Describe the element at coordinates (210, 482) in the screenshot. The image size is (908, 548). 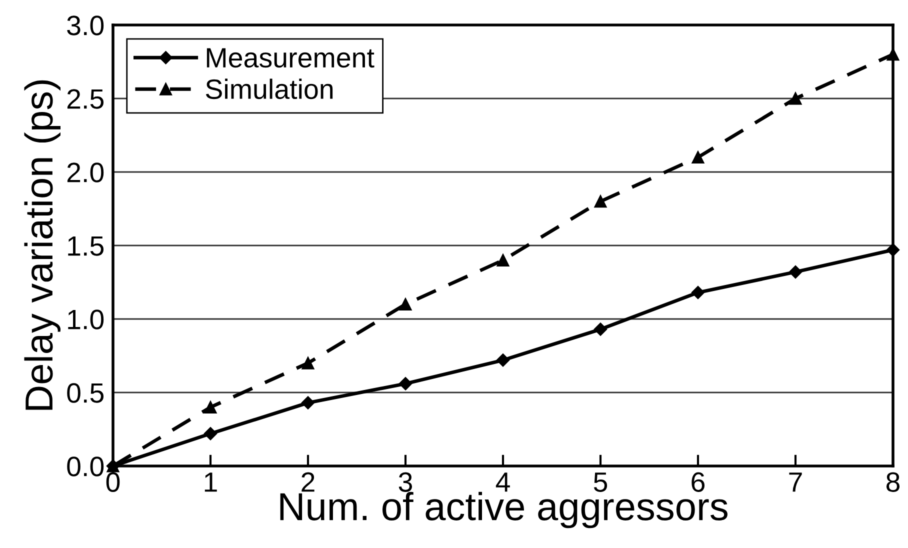
I see `x-tick-label: 1` at that location.